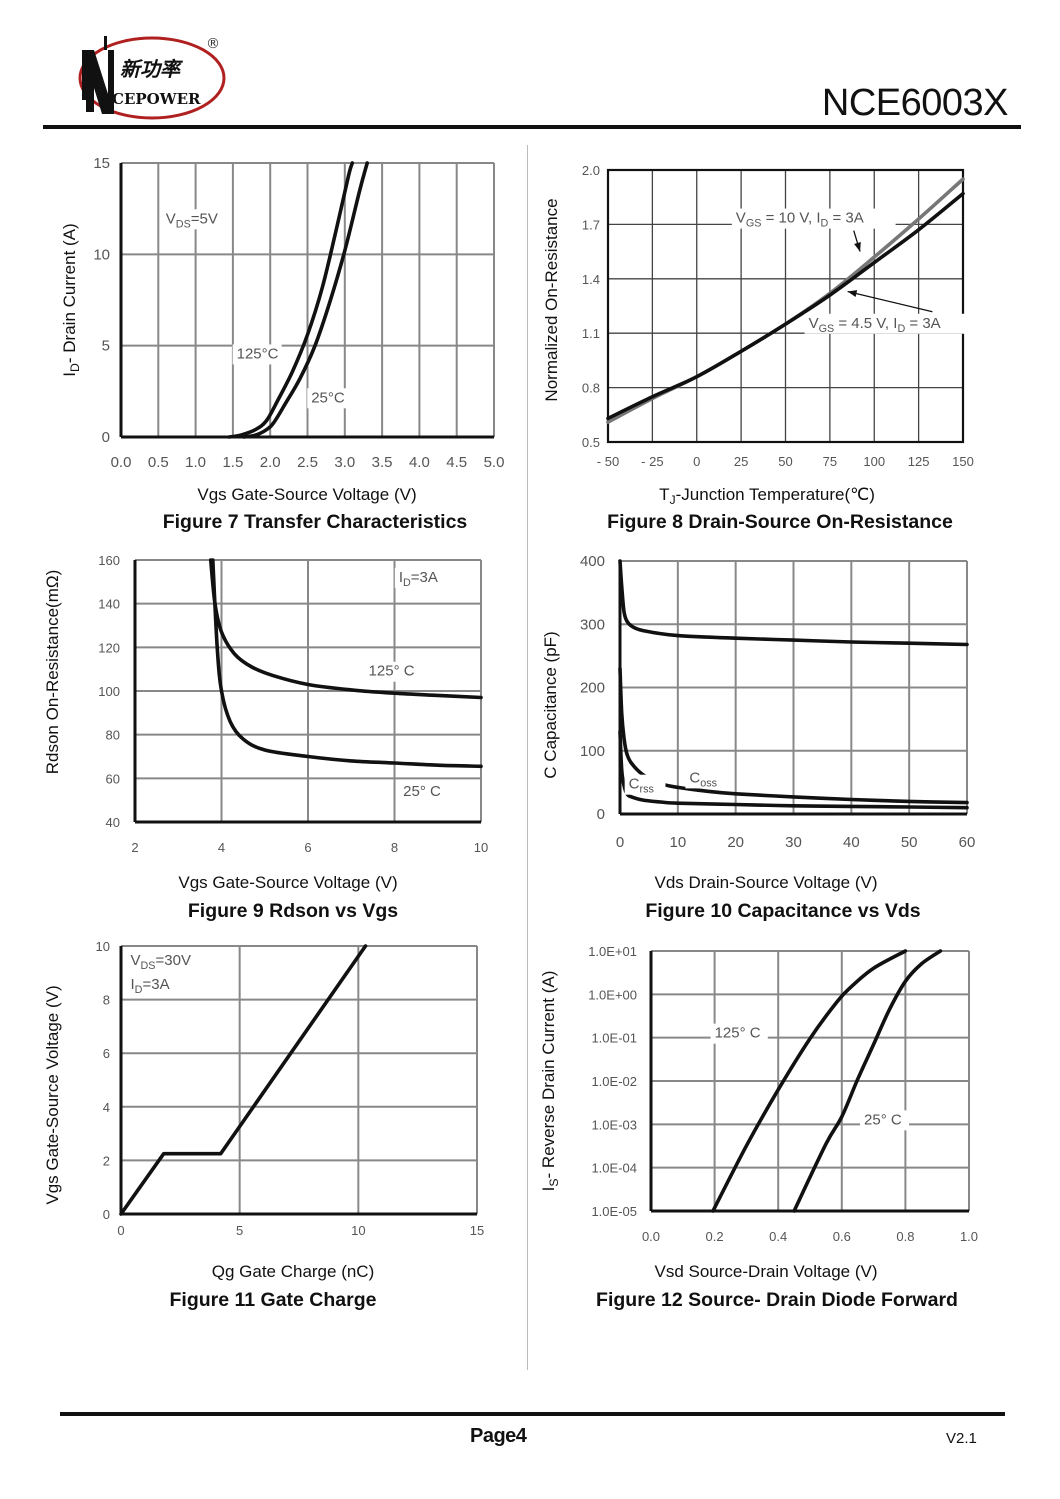  I want to click on x-axis-title: Qg Gate Charge (nC), so click(293, 1271).